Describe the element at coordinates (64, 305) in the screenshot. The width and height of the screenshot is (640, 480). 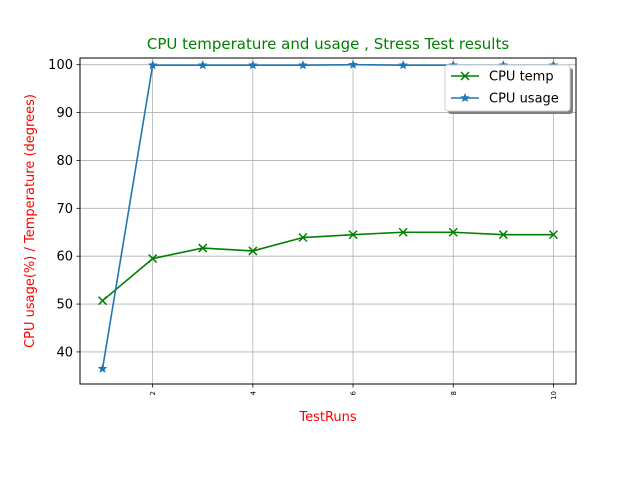
I see `y-tick-label: 50` at that location.